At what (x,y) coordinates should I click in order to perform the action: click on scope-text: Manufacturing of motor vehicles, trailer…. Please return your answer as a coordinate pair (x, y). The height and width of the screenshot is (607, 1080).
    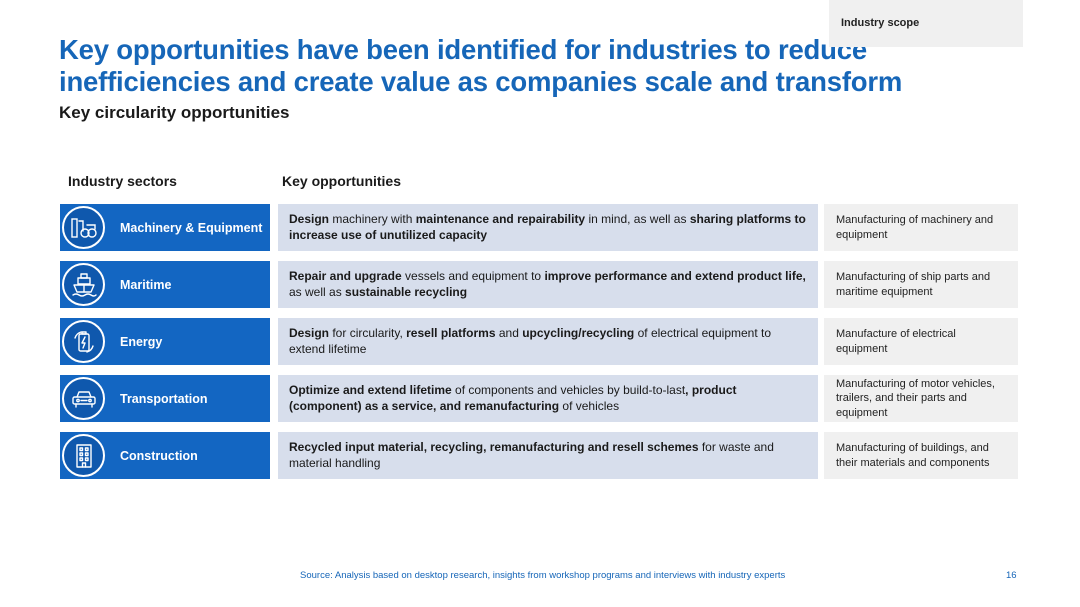
    Looking at the image, I should click on (915, 398).